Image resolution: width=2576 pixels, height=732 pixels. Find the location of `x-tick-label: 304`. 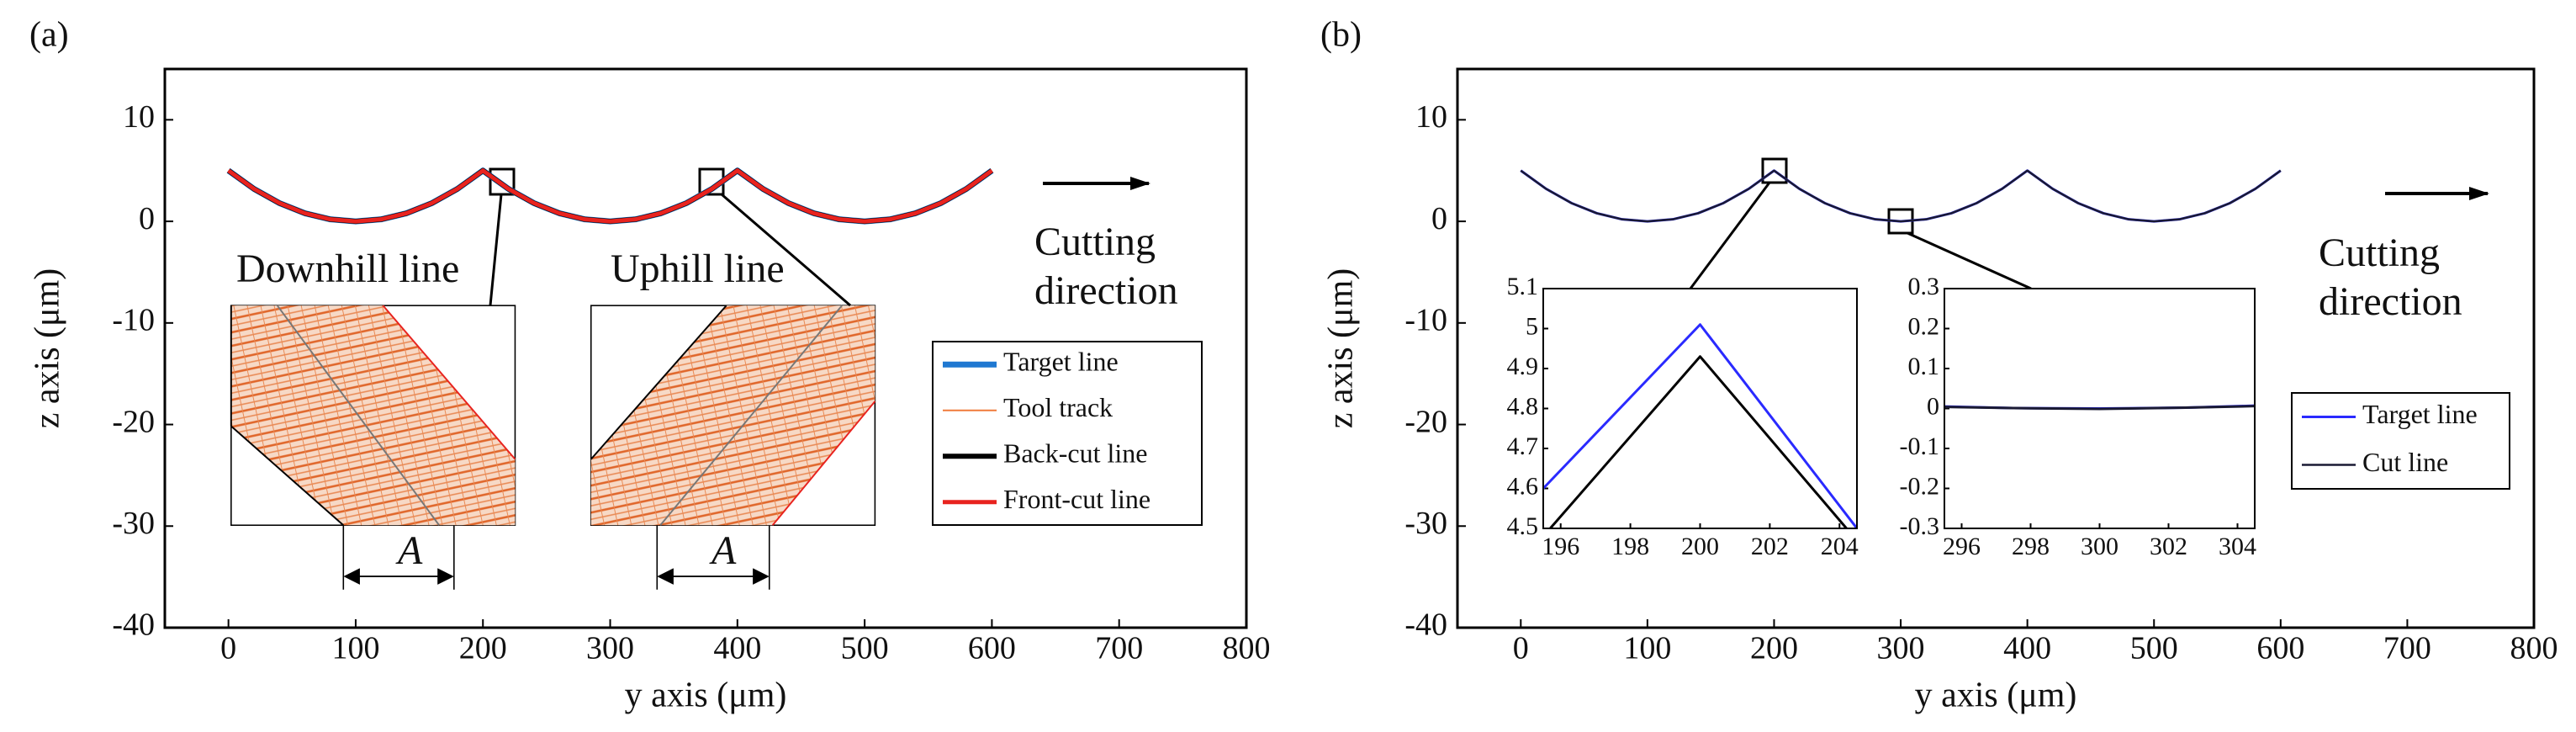

x-tick-label: 304 is located at coordinates (2237, 546).